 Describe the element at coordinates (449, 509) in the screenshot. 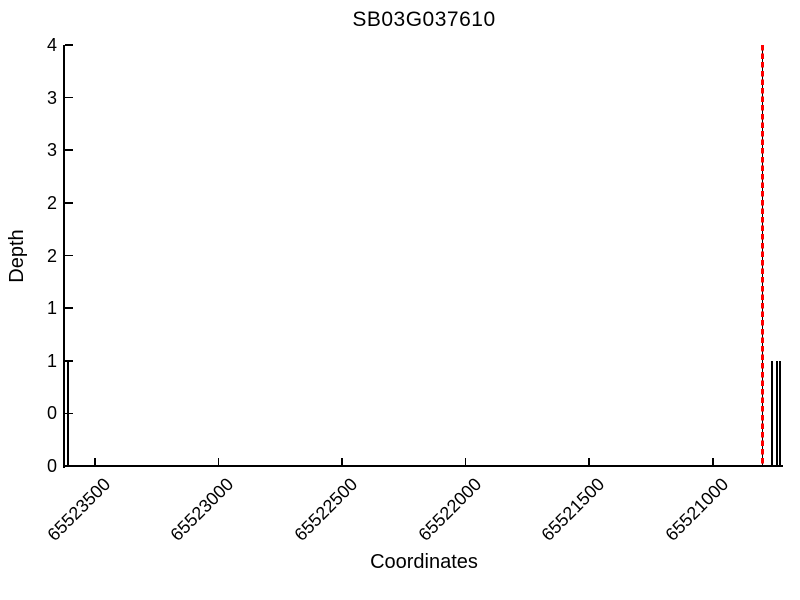

I see `x-tick-label: 65522000` at that location.